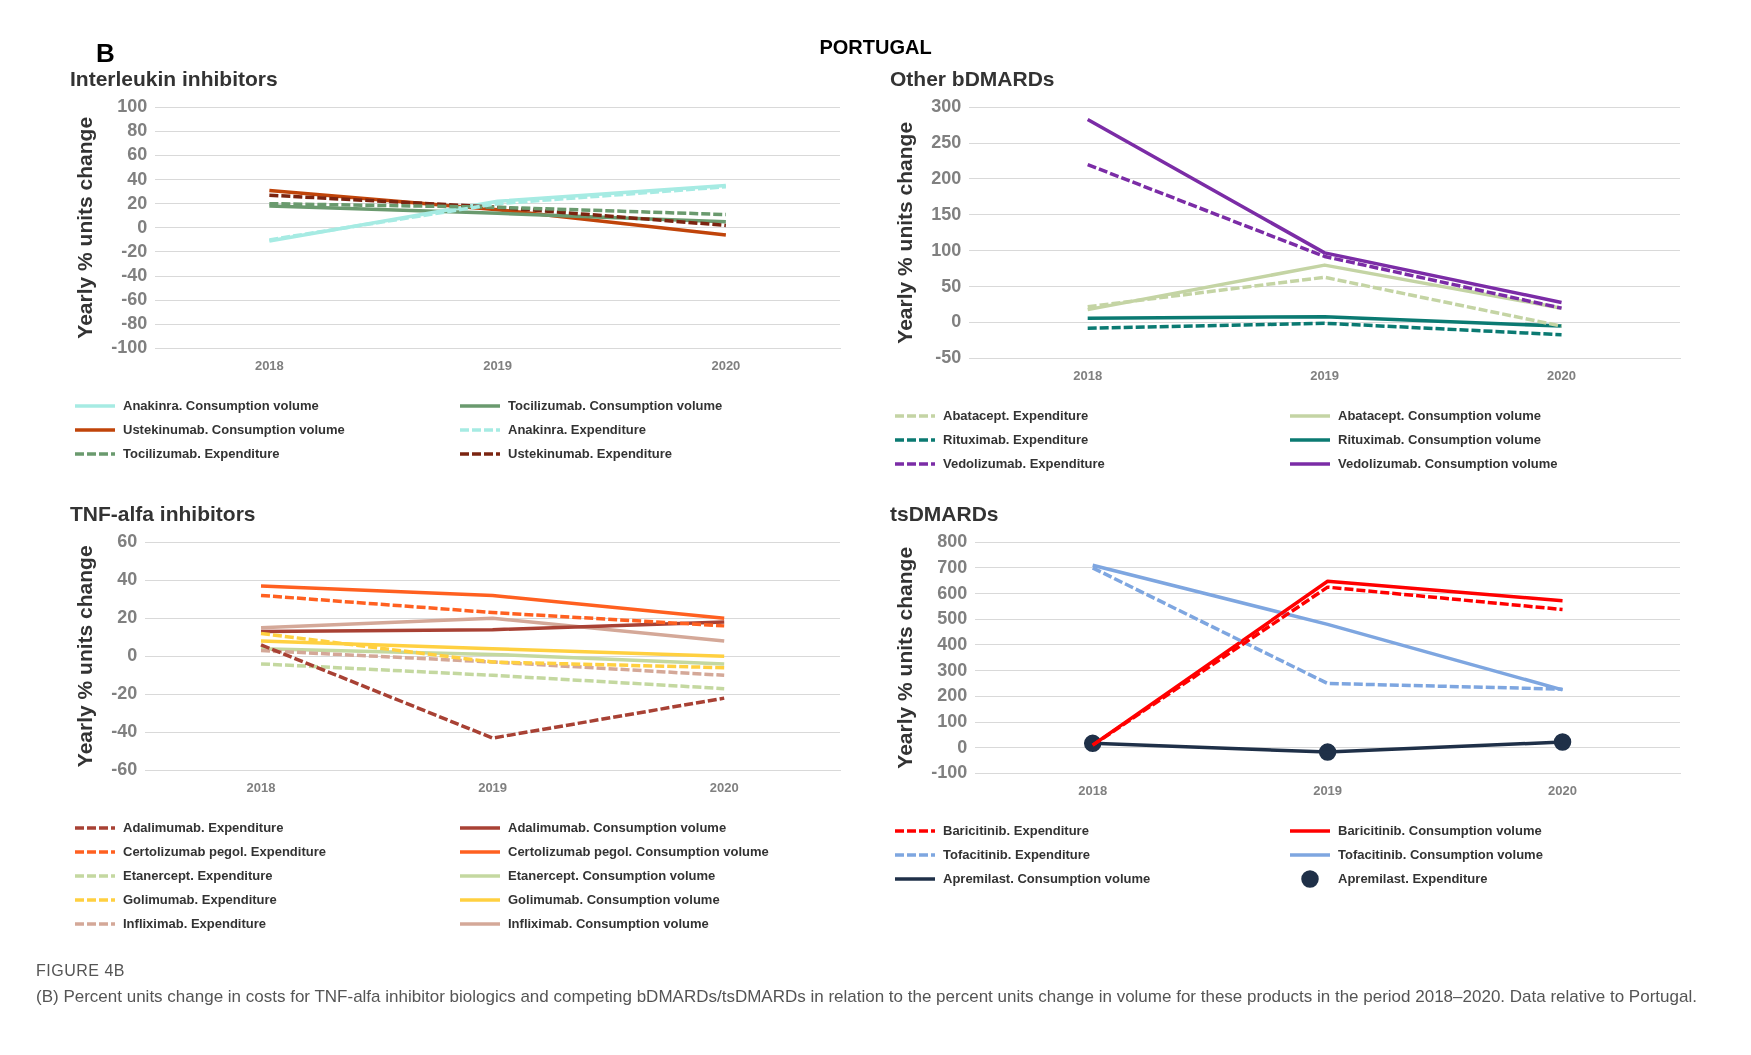 The image size is (1751, 1055). Describe the element at coordinates (1017, 854) in the screenshot. I see `legend-label: Tofacitinib. Expenditure` at that location.